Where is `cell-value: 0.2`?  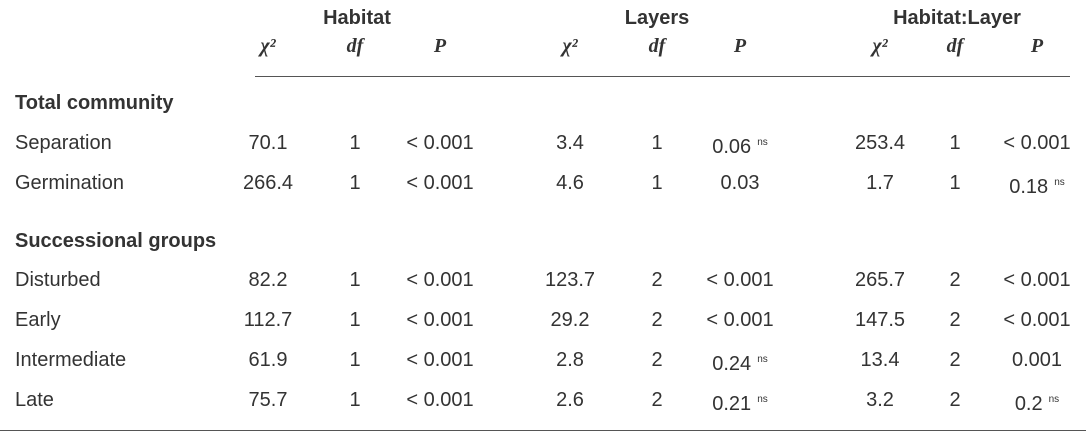
cell-value: 0.2 is located at coordinates (1028, 404).